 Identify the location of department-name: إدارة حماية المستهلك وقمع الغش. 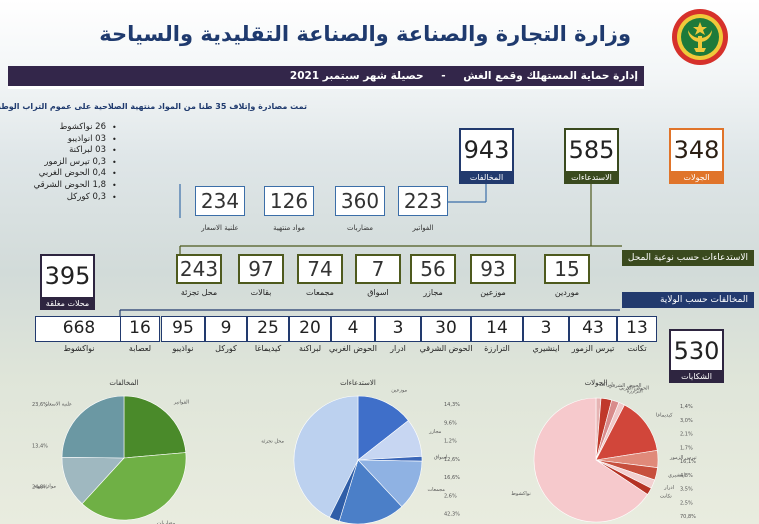
(550, 76).